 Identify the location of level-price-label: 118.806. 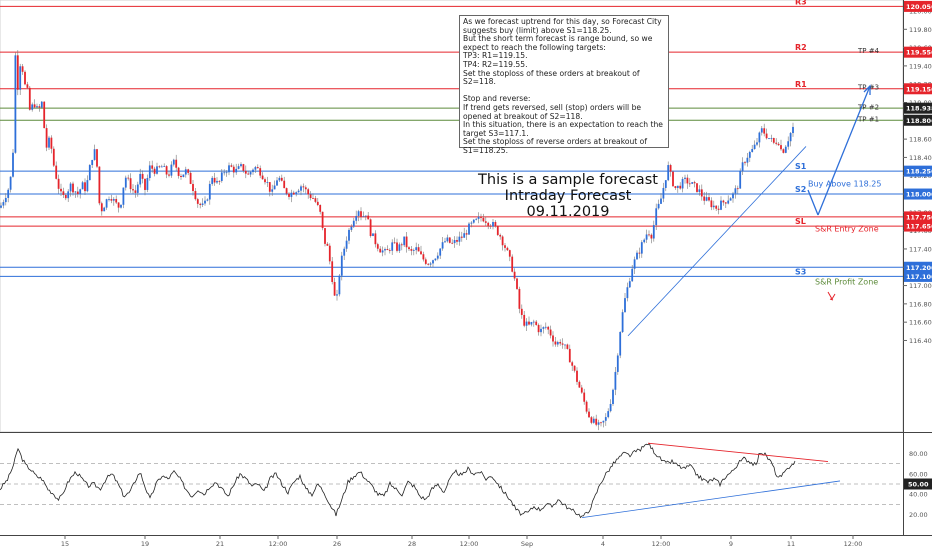
(919, 121).